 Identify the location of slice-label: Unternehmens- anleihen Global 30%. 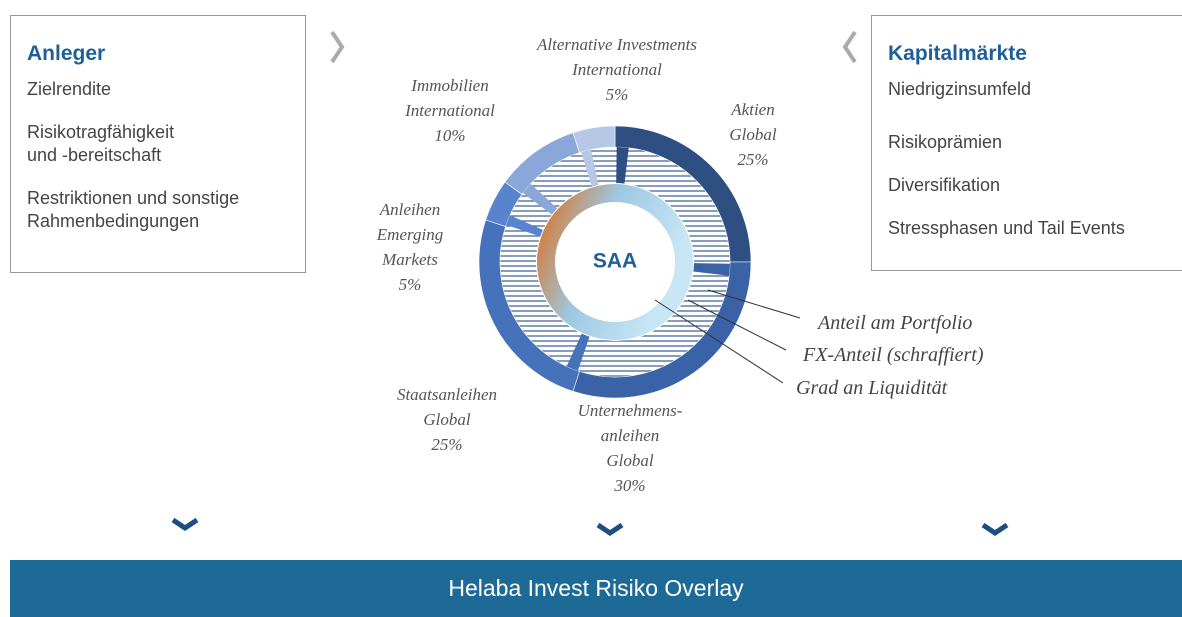
(630, 448).